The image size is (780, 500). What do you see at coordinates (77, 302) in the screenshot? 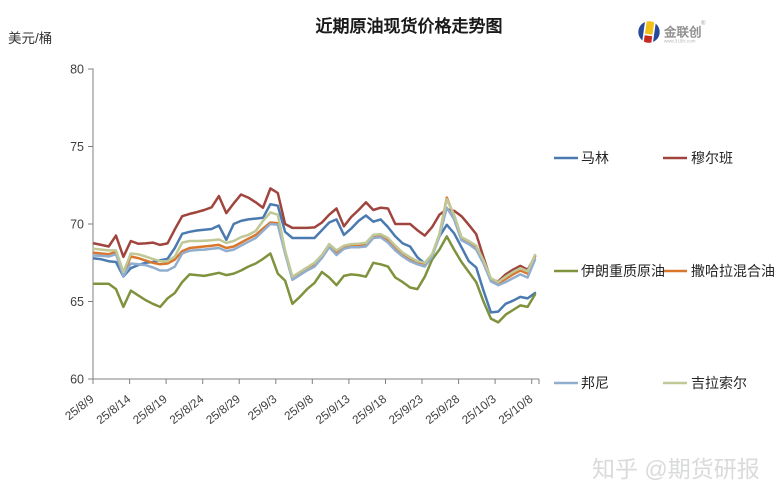
I see `svg-text: 65` at bounding box center [77, 302].